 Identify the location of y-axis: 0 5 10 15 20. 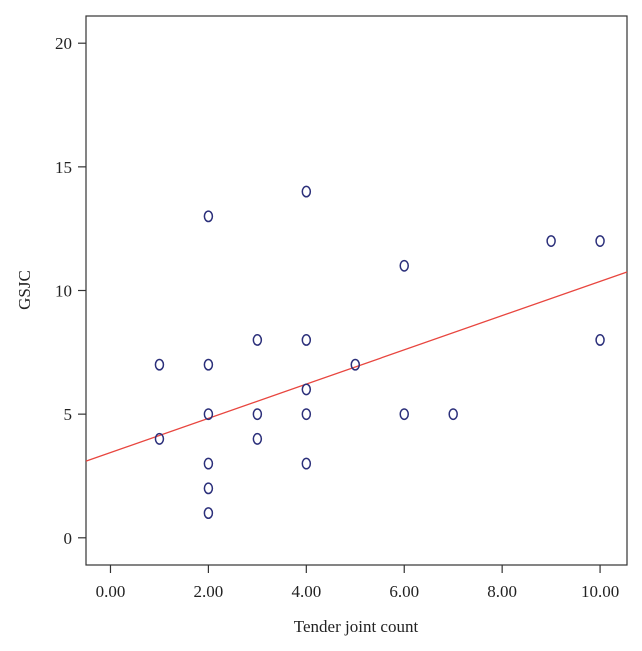
(70, 291).